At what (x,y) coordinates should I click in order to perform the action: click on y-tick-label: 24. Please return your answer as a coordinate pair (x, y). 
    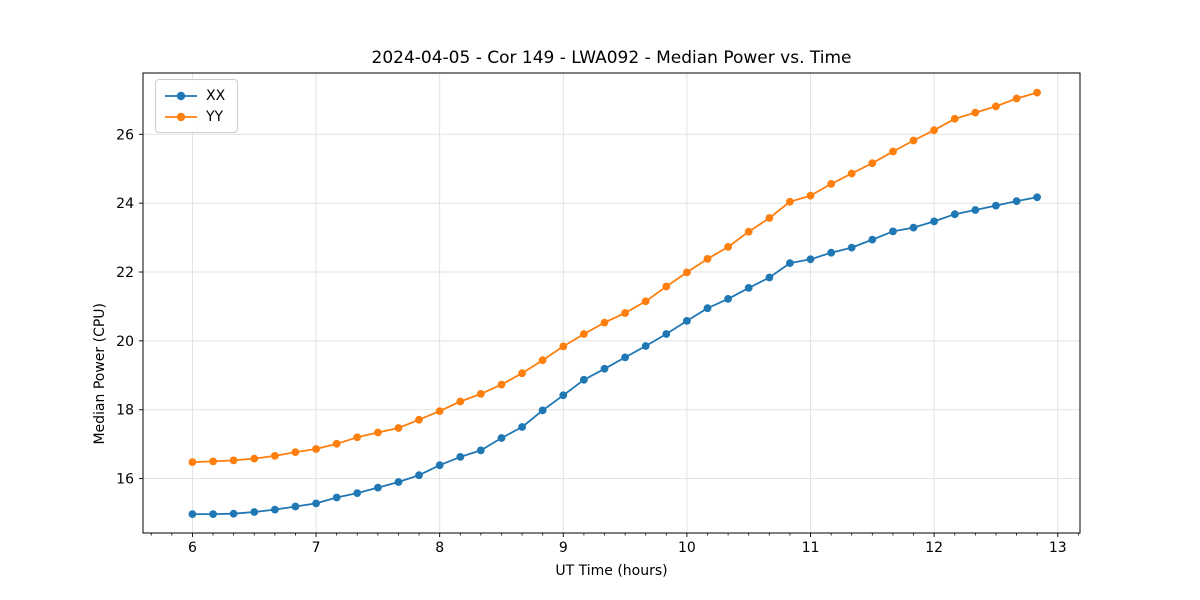
    Looking at the image, I should click on (125, 204).